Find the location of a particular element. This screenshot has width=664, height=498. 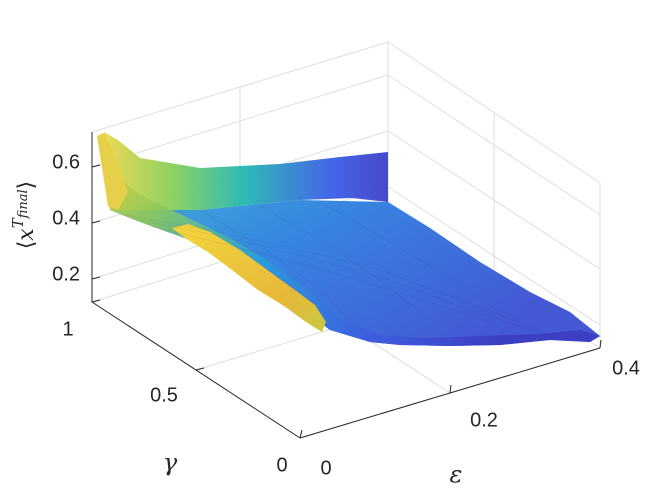

svg-text: ⟨xTfinal⟩ is located at coordinates (24, 215).